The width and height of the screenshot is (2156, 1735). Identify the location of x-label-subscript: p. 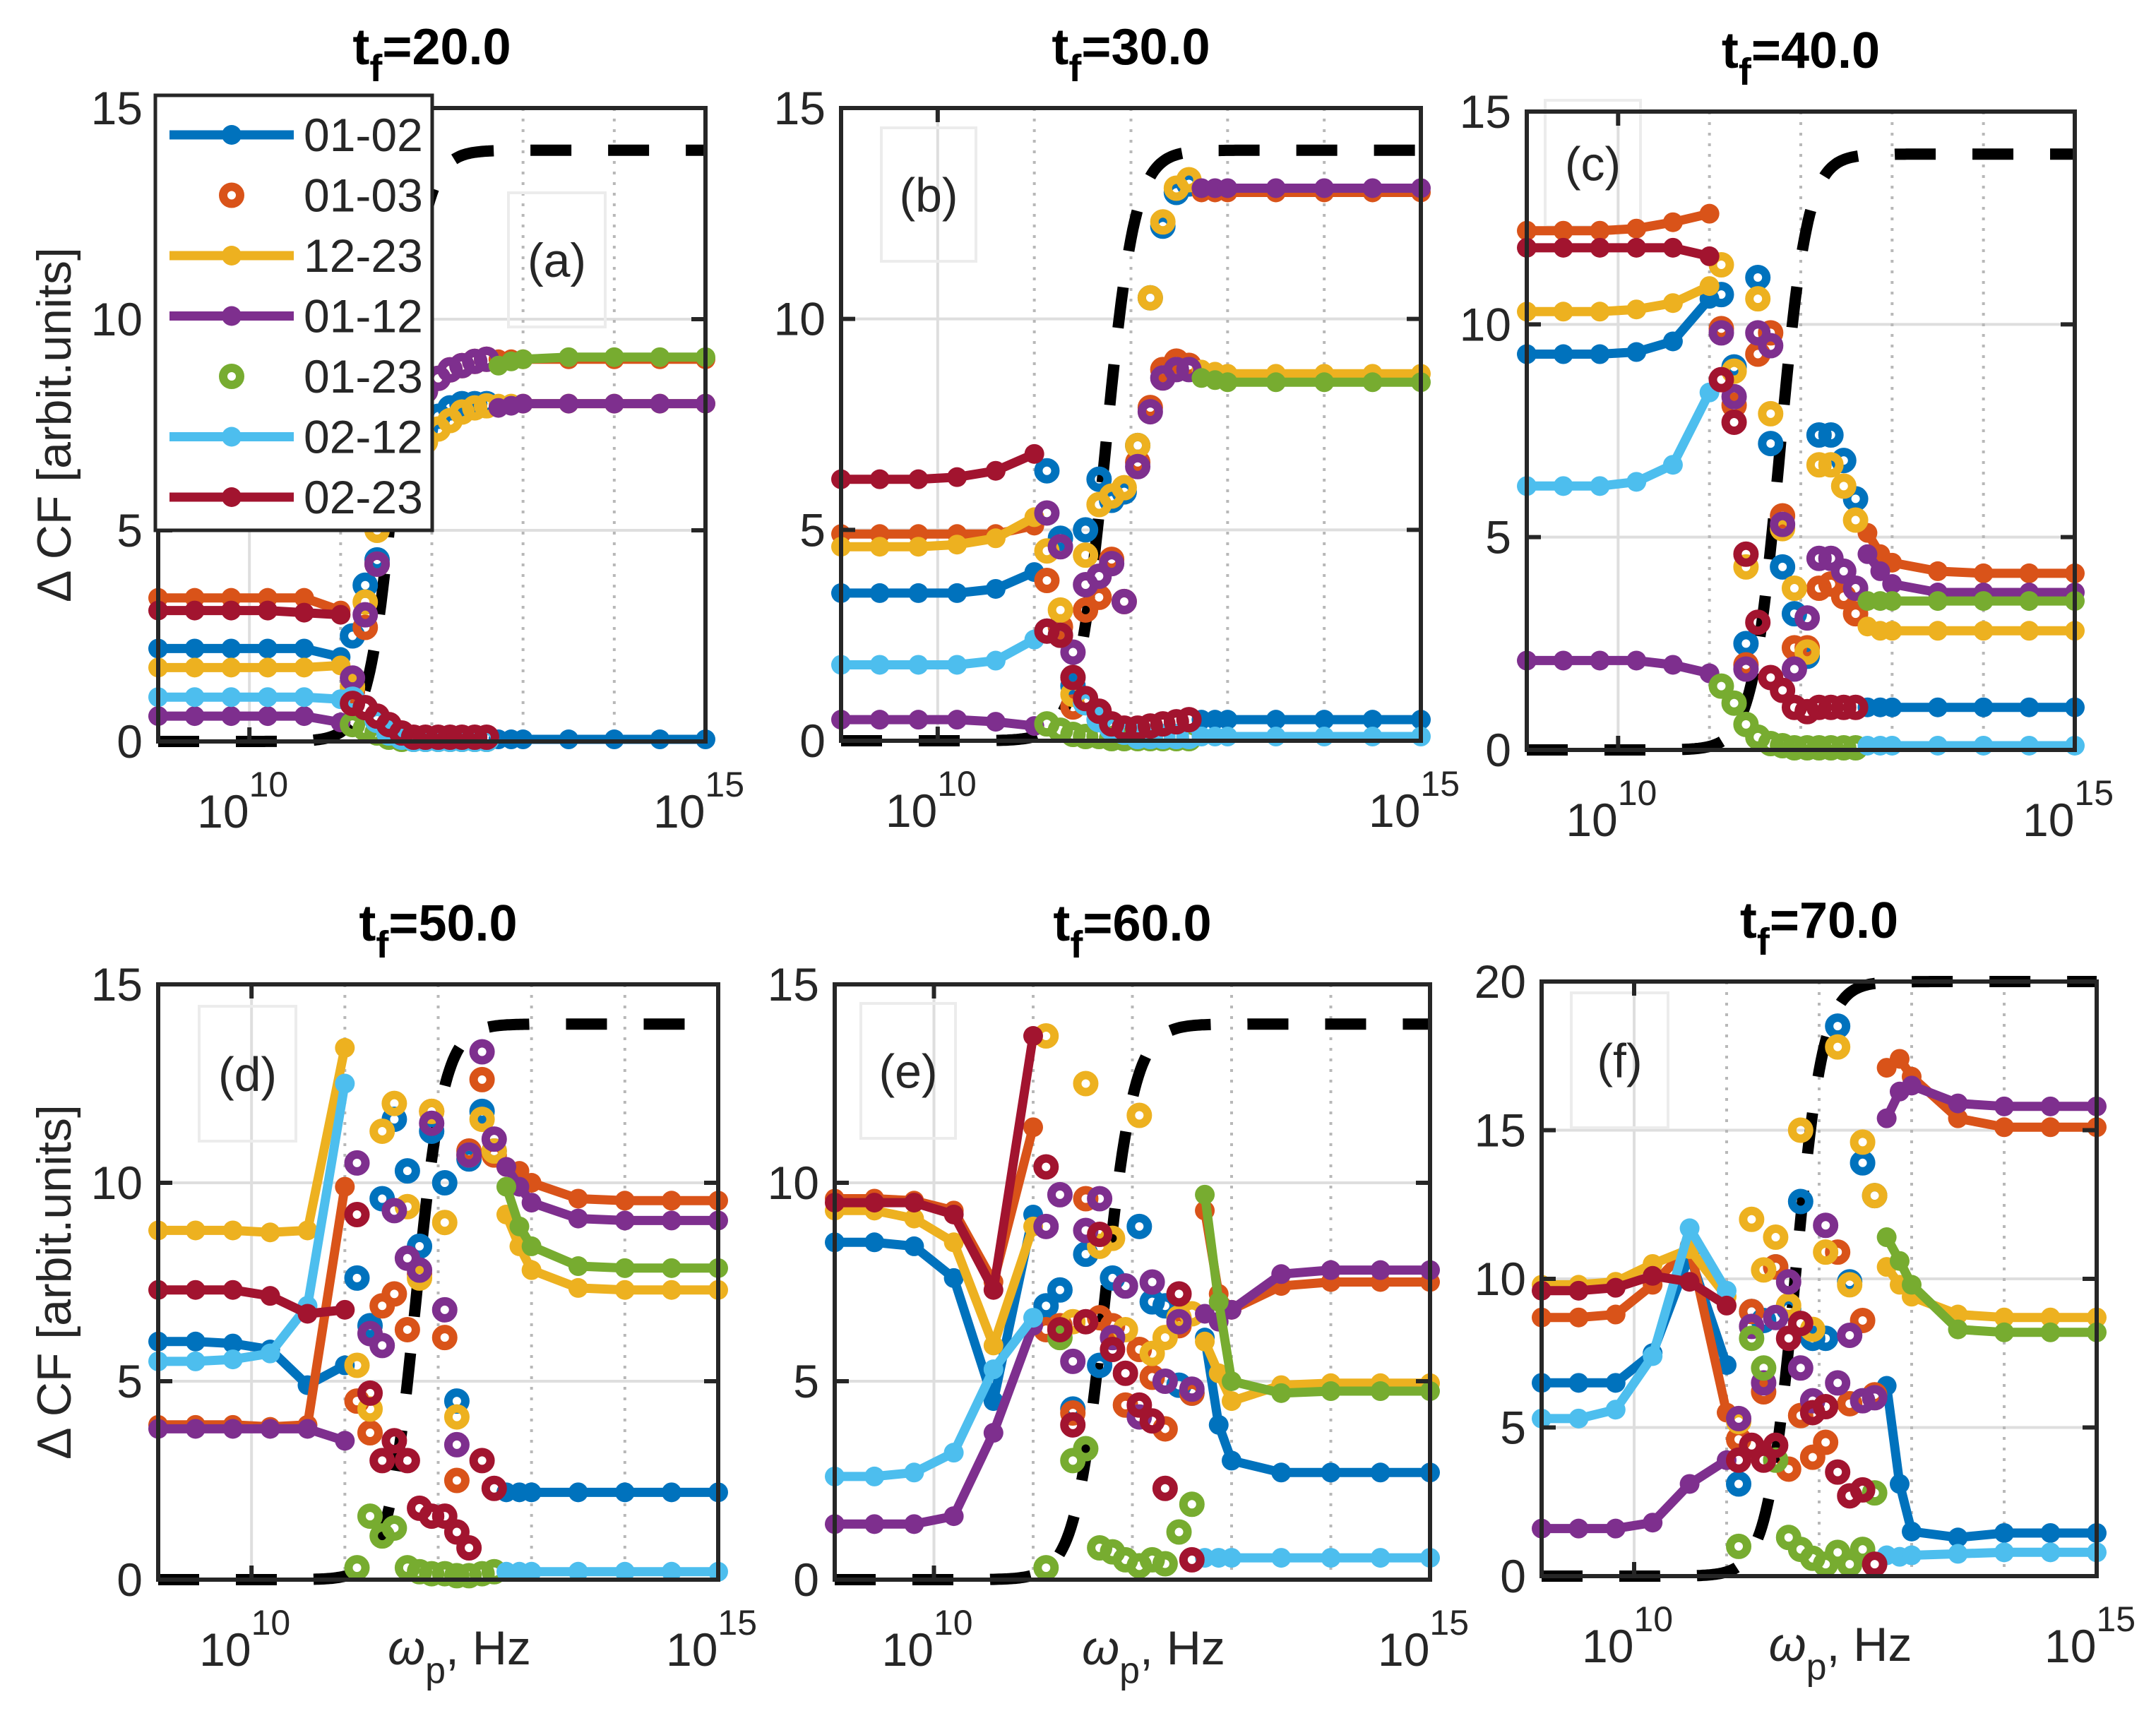
(1129, 1671).